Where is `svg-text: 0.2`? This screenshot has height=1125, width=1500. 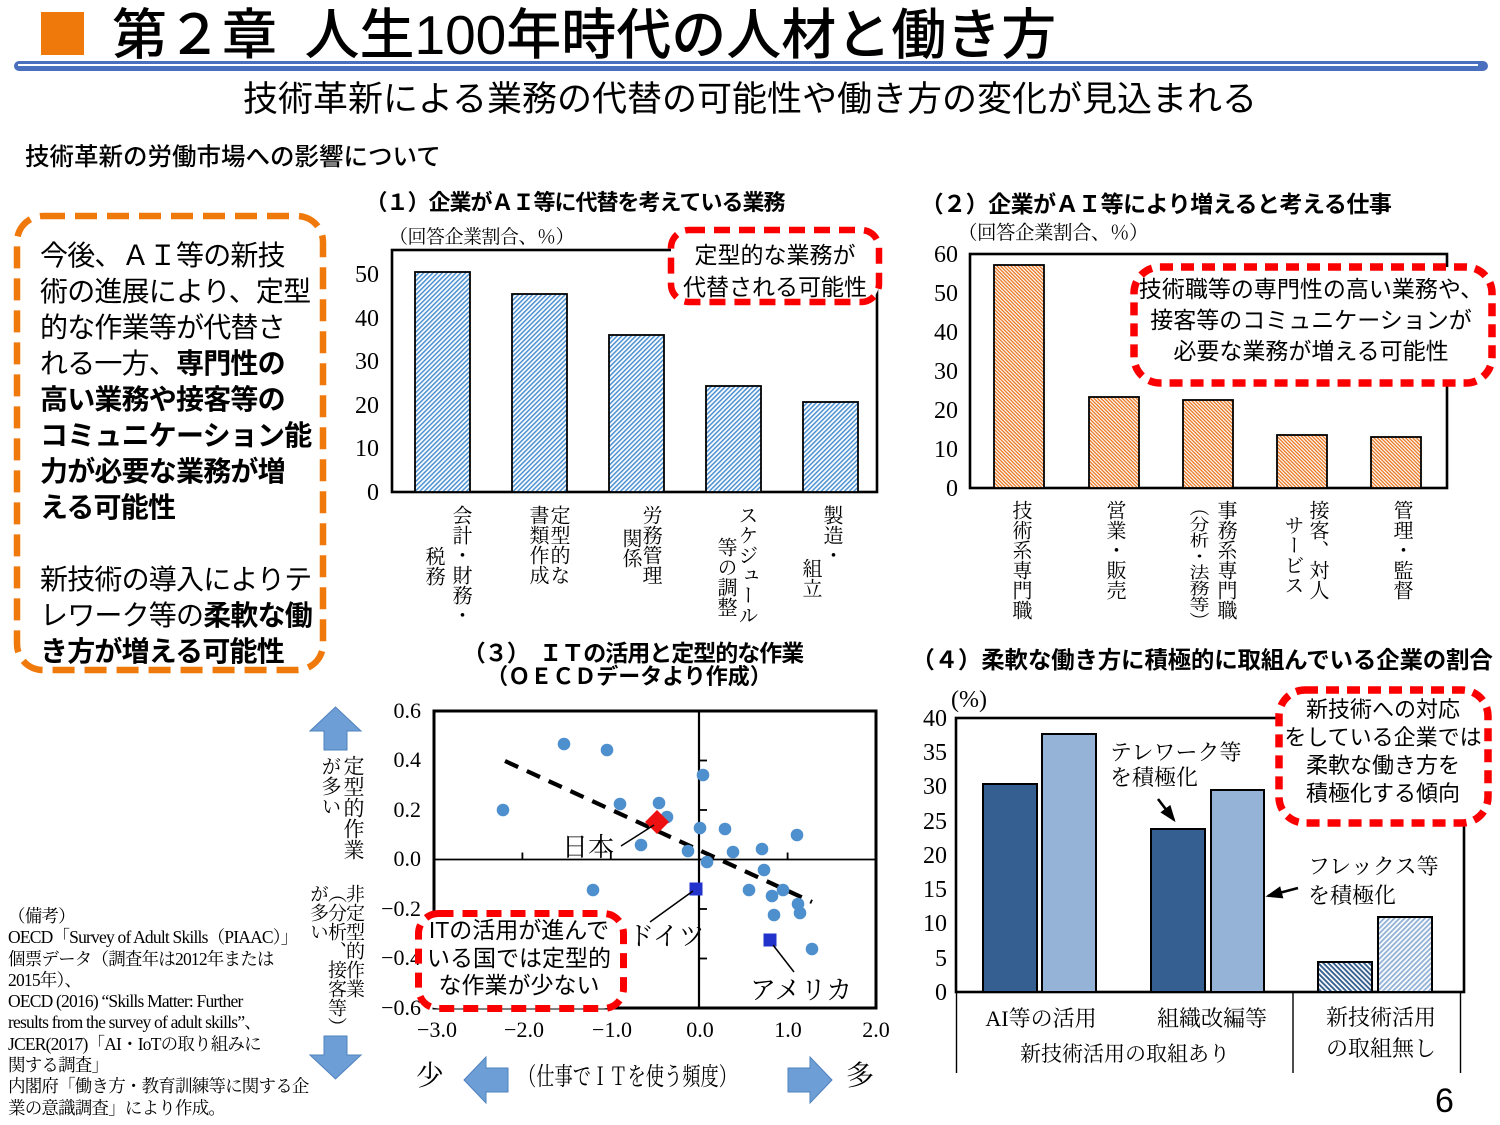 svg-text: 0.2 is located at coordinates (408, 809).